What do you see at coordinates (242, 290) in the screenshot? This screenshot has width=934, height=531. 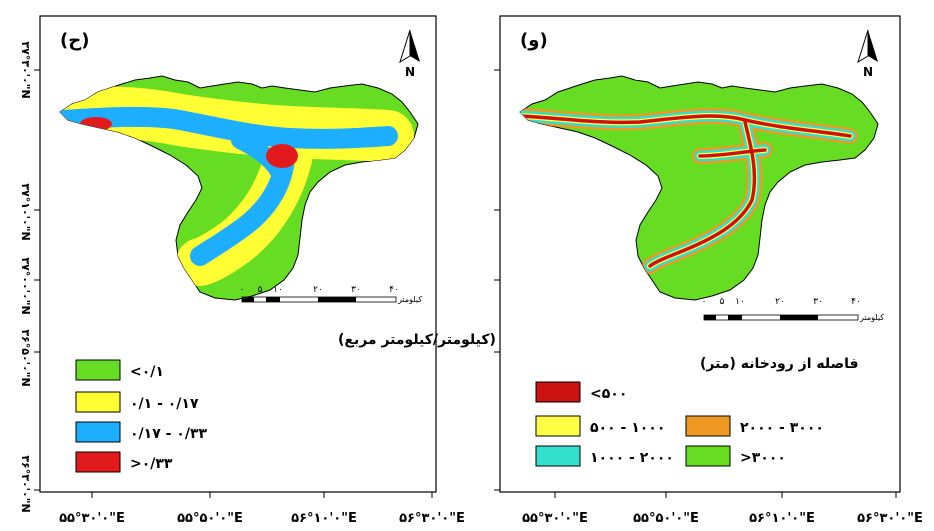 I see `left-scale-tick-0: ۰` at bounding box center [242, 290].